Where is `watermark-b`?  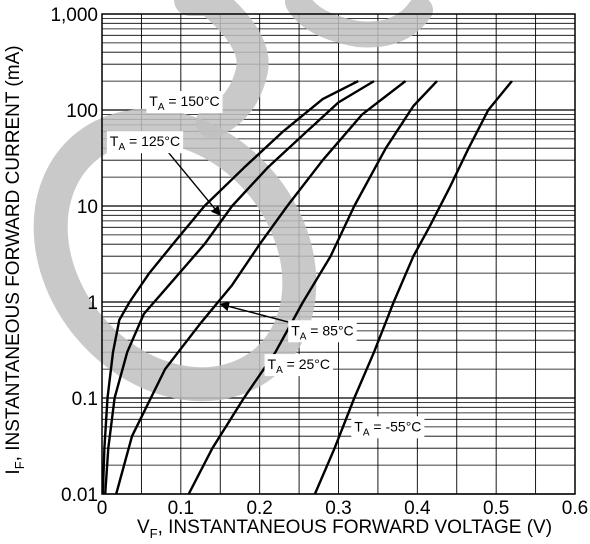
watermark-b is located at coordinates (221, 69).